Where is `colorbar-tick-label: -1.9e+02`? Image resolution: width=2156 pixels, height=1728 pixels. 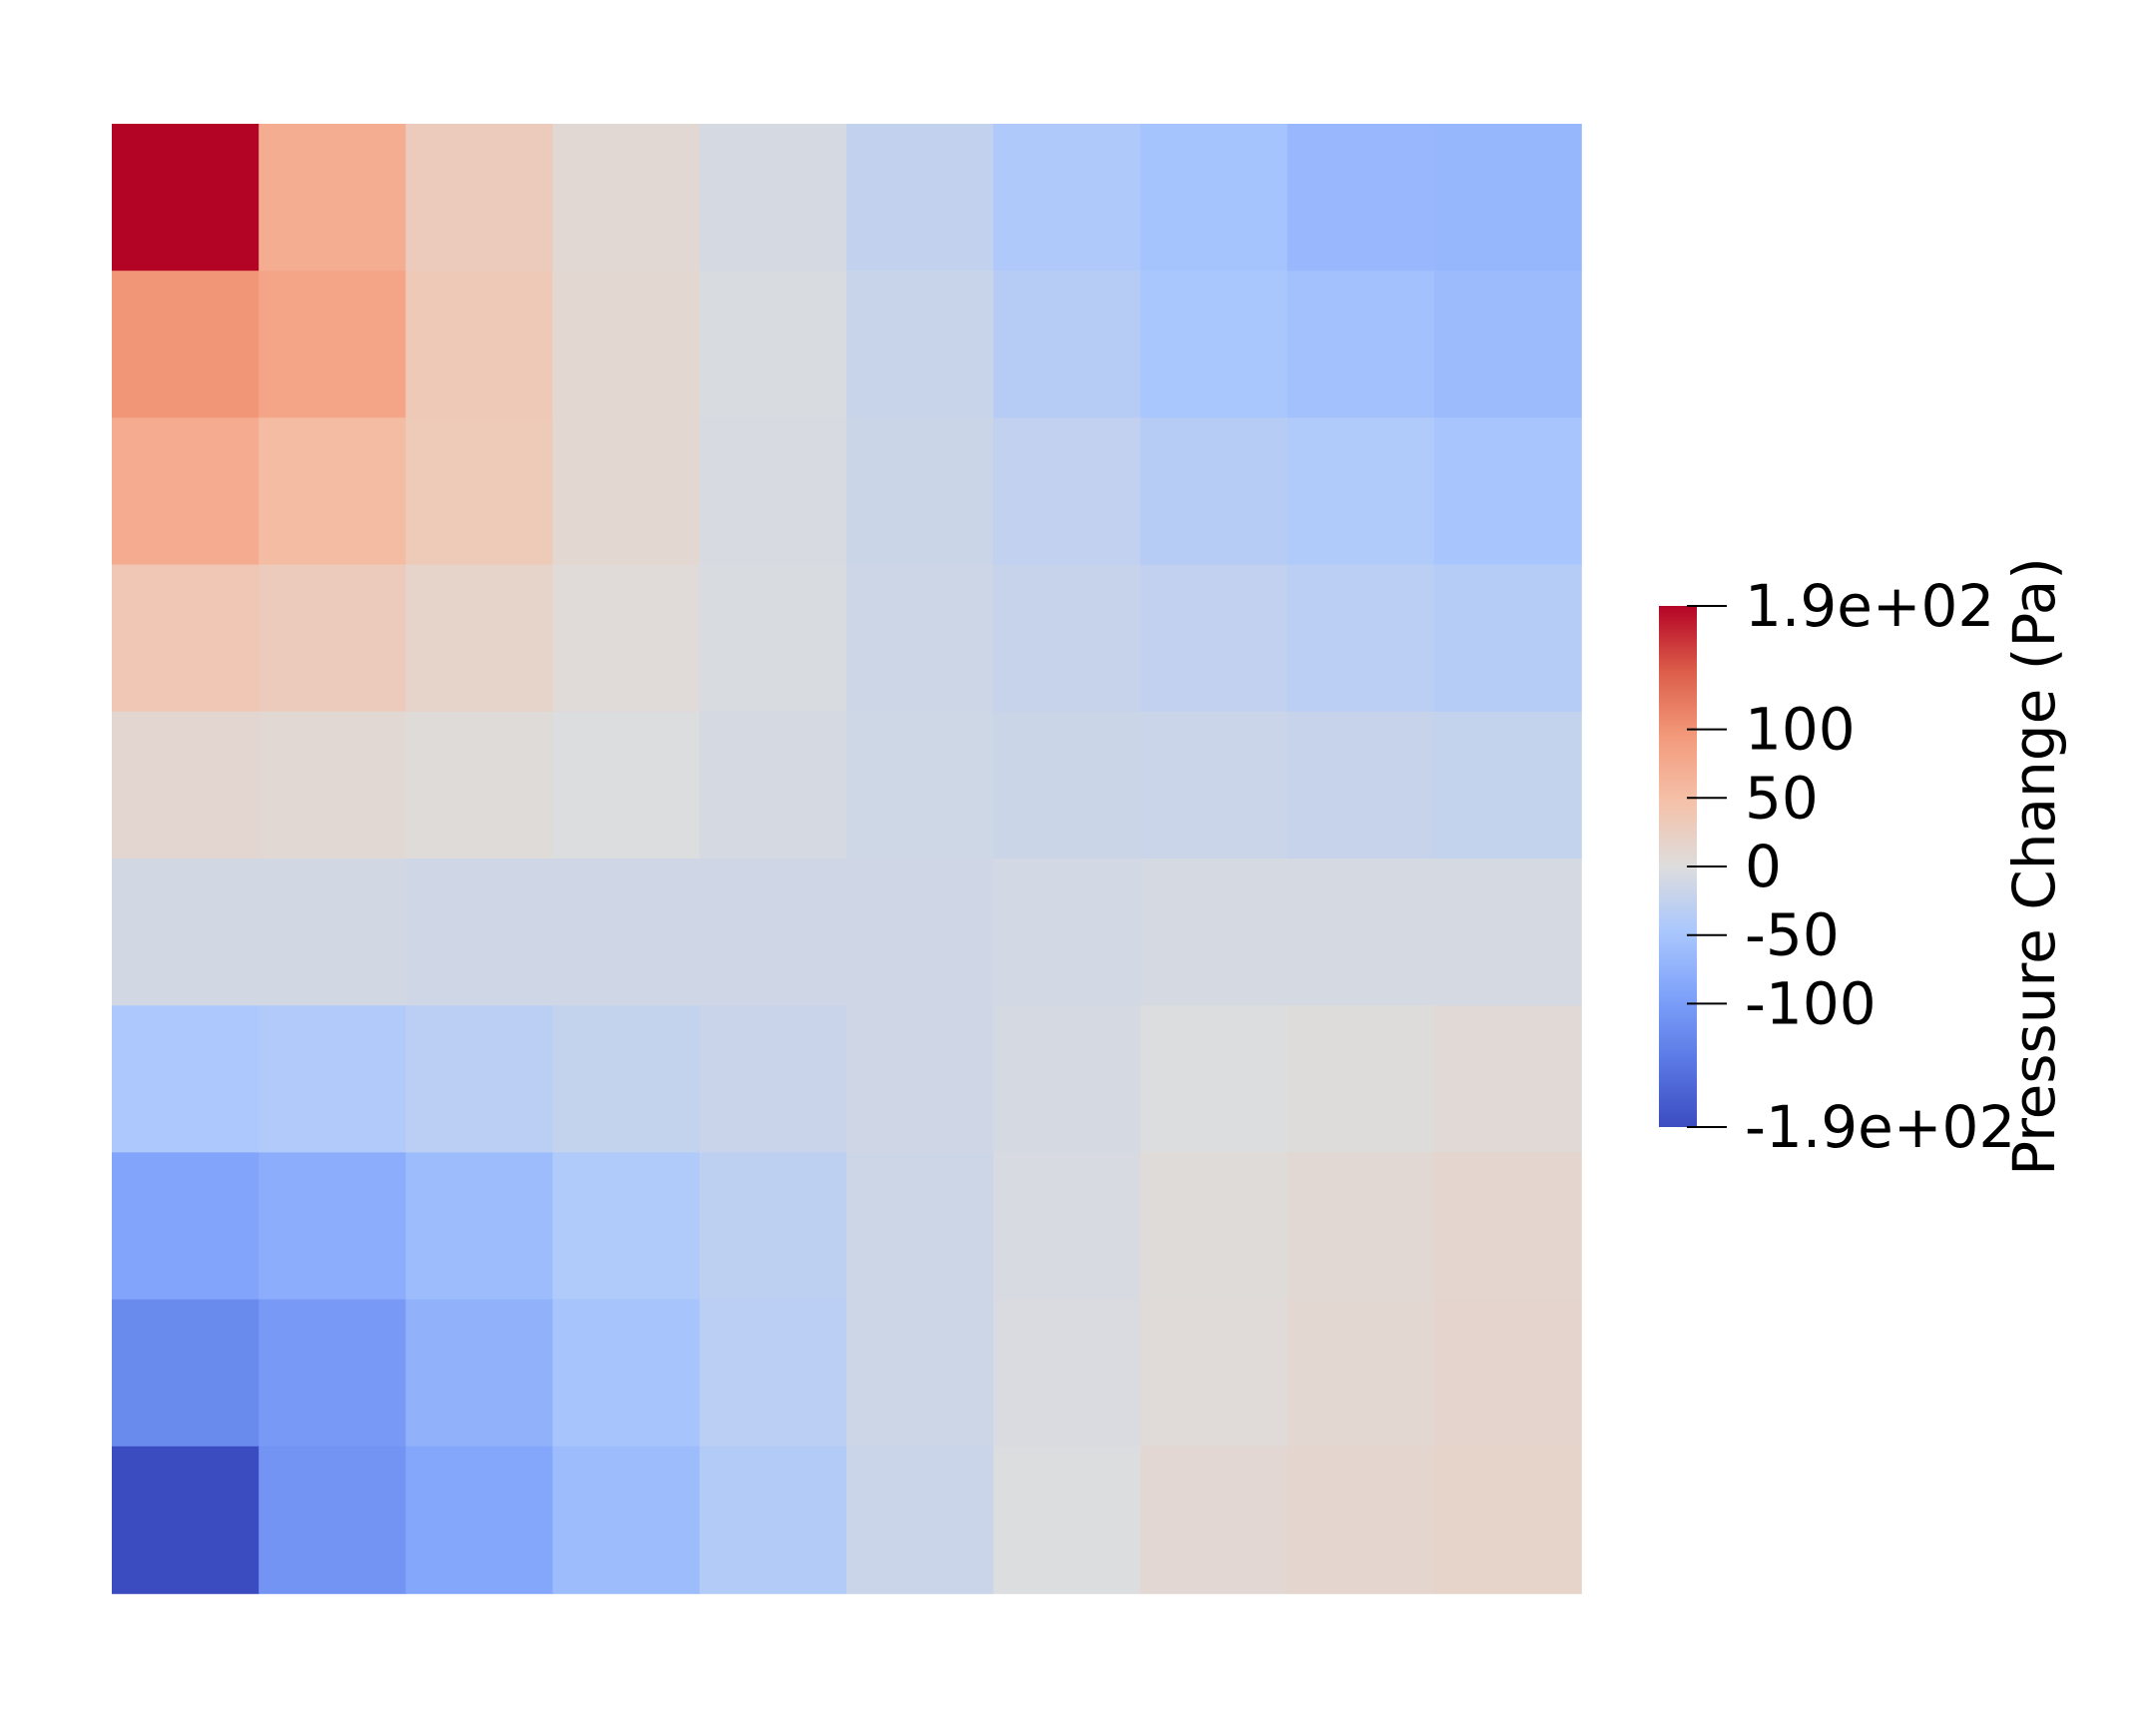
colorbar-tick-label: -1.9e+02 is located at coordinates (1880, 1127).